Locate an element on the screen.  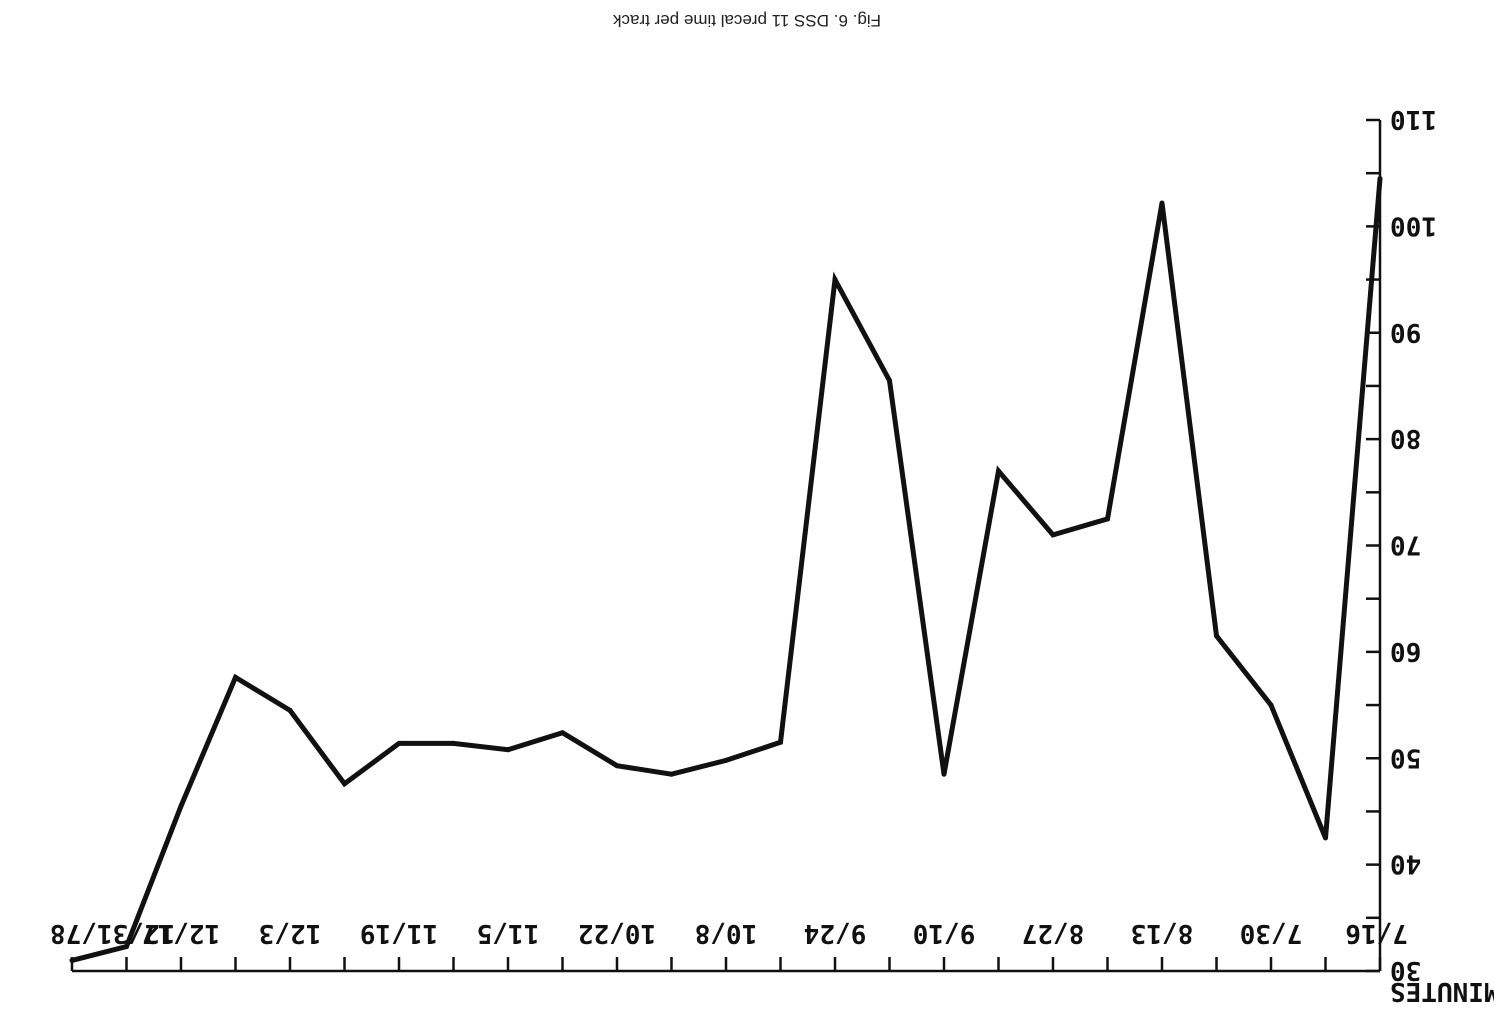
y-tick-label: 80 is located at coordinates (1405, 438).